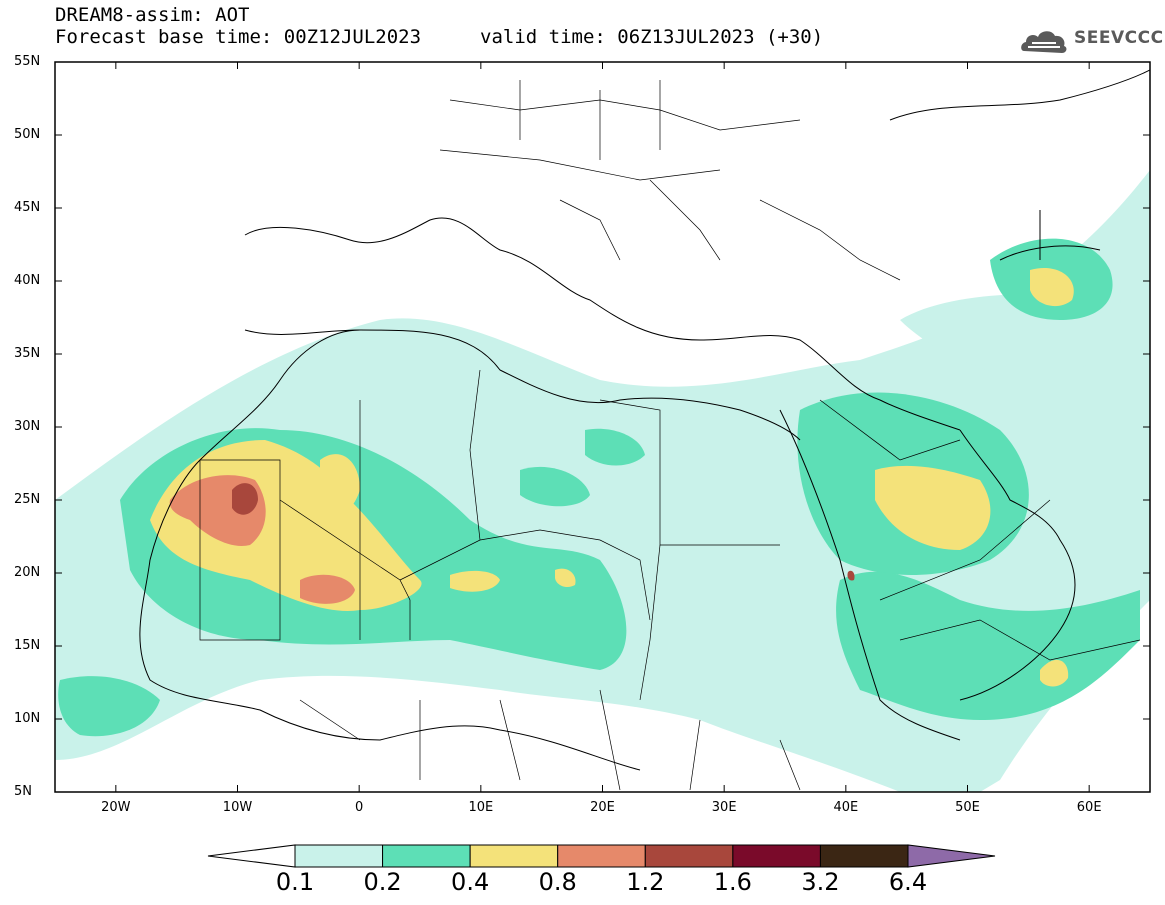 This screenshot has height=905, width=1165. I want to click on valid-time: valid time: 06Z13JUL2023 (+30), so click(652, 37).